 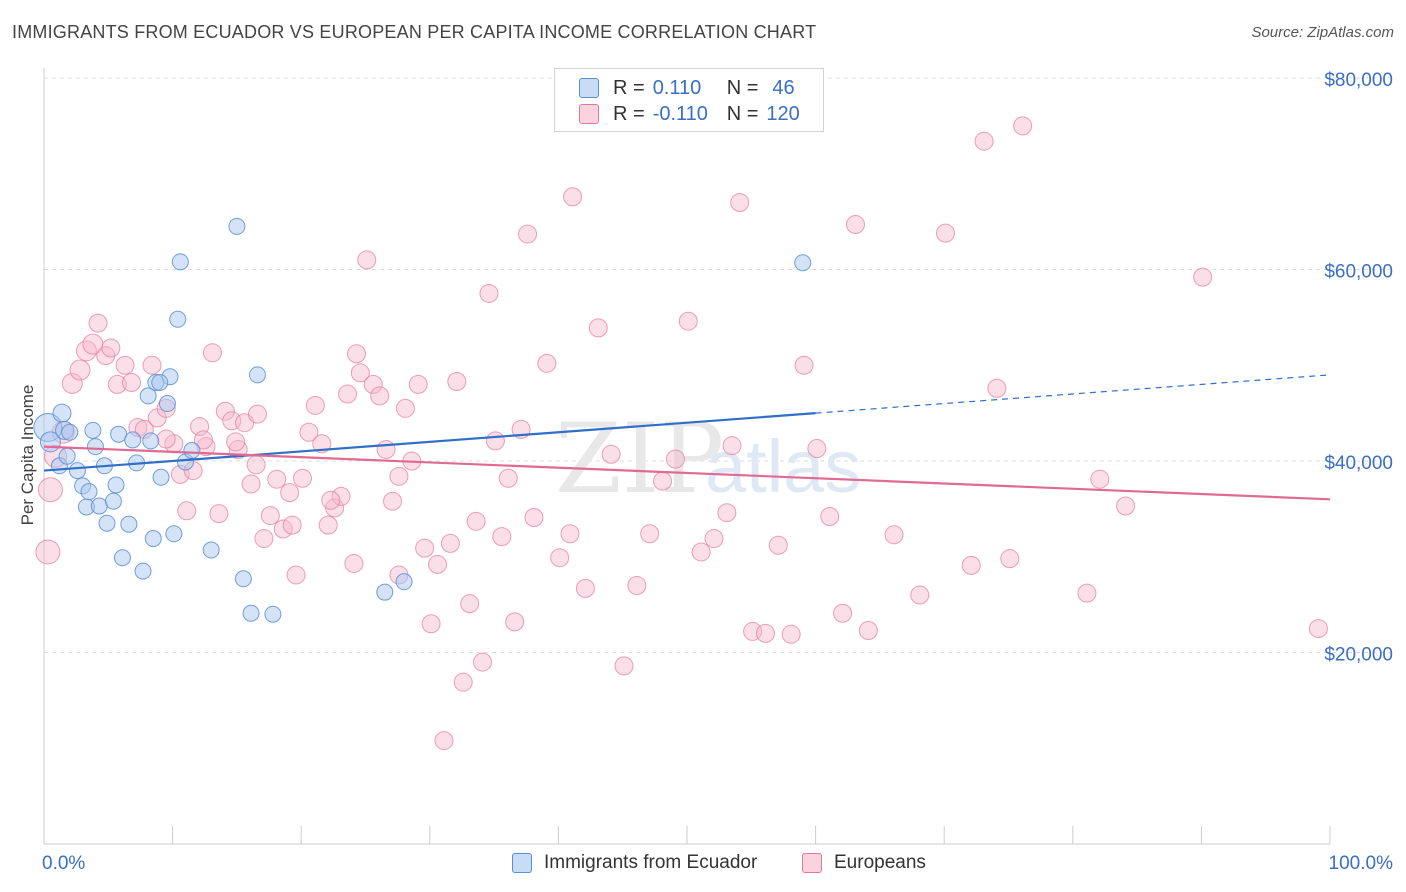 I want to click on watermark-atlas: atlas, so click(x=783, y=466).